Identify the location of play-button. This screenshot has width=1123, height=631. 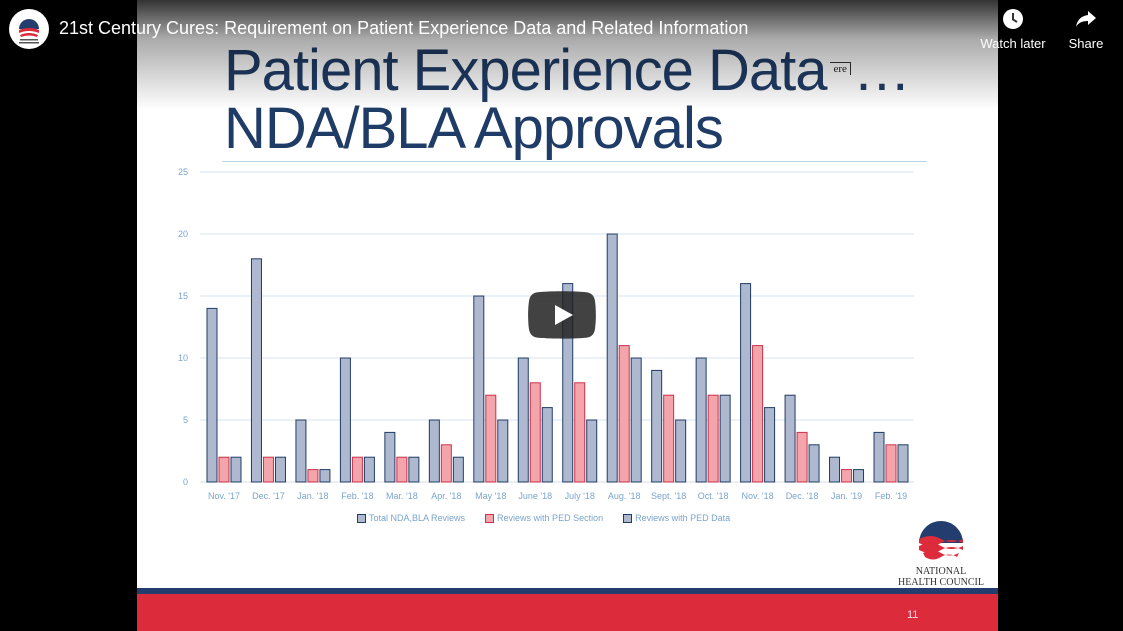
(562, 315).